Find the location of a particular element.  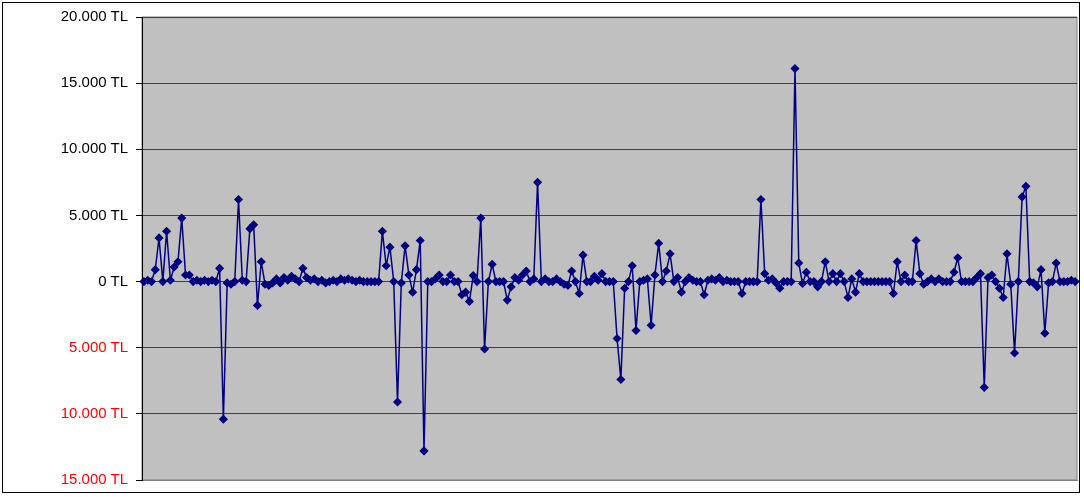

y-tick-label: 0 TL is located at coordinates (113, 280).